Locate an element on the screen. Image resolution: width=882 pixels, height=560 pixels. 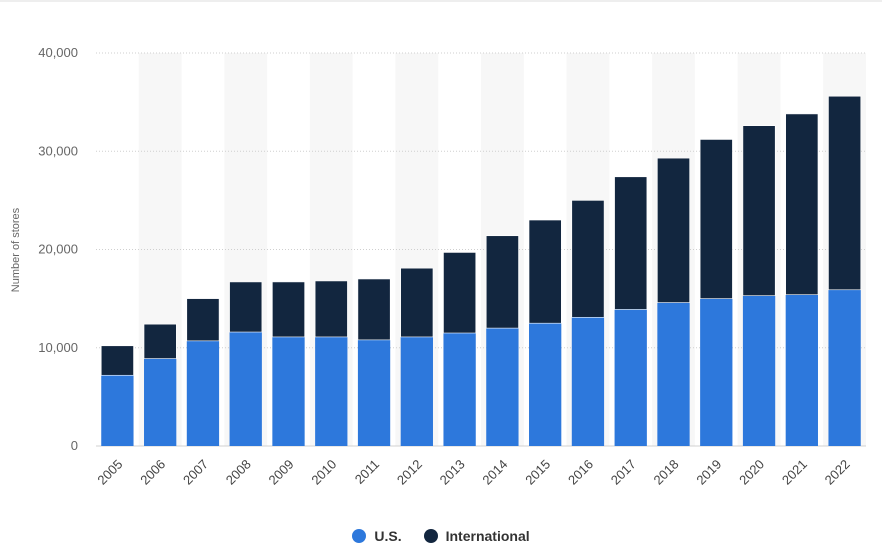
bar-2010-international is located at coordinates (331, 309).